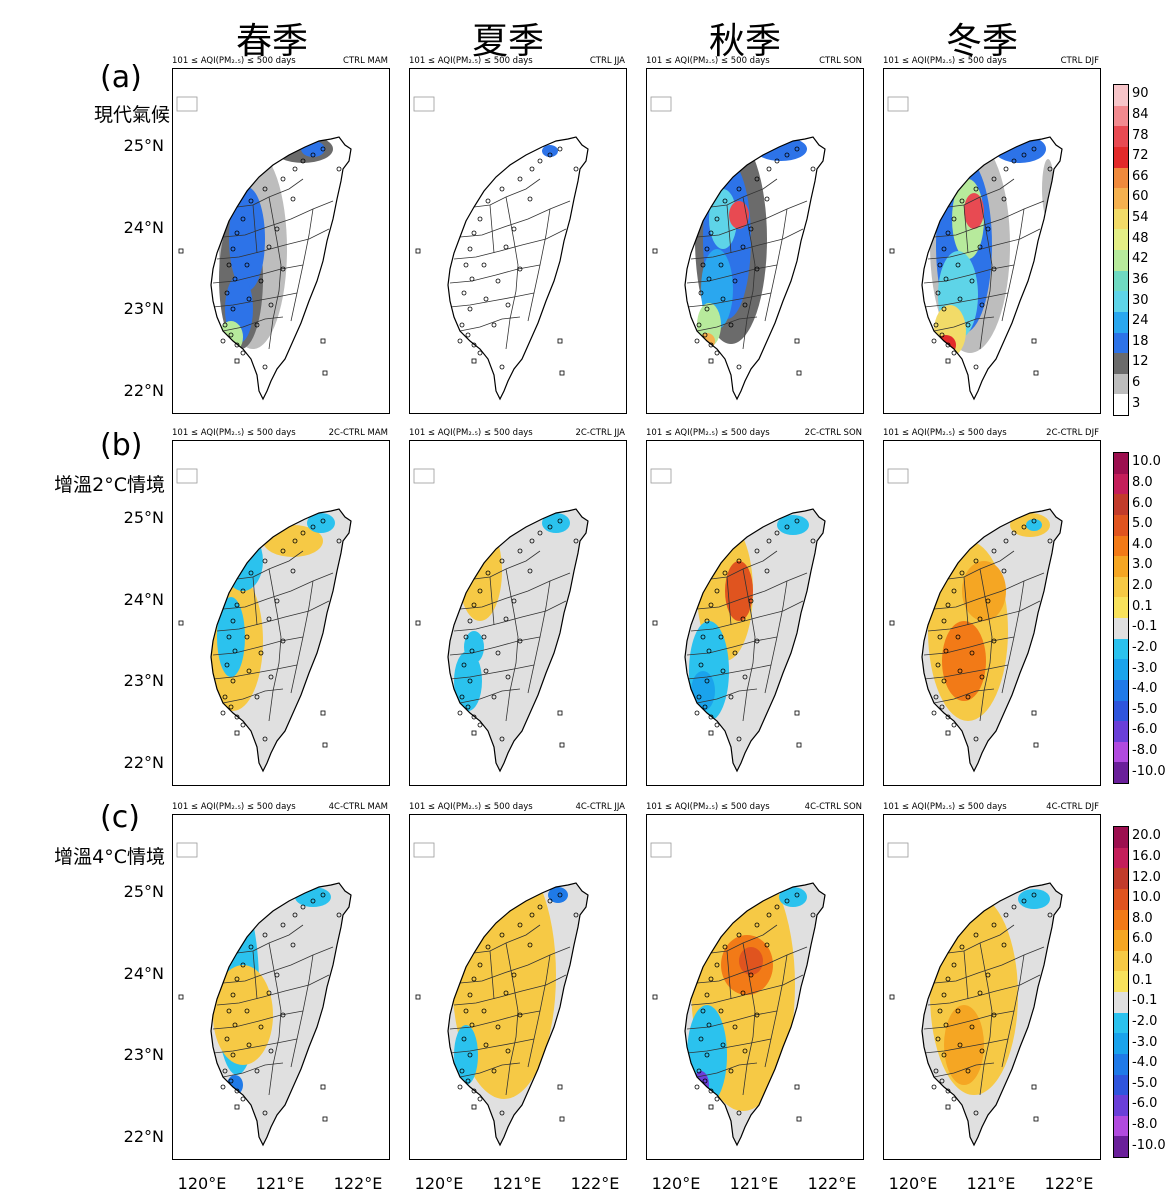 The image size is (1175, 1200). What do you see at coordinates (1142, 482) in the screenshot?
I see `colorbar-label: 8.0` at bounding box center [1142, 482].